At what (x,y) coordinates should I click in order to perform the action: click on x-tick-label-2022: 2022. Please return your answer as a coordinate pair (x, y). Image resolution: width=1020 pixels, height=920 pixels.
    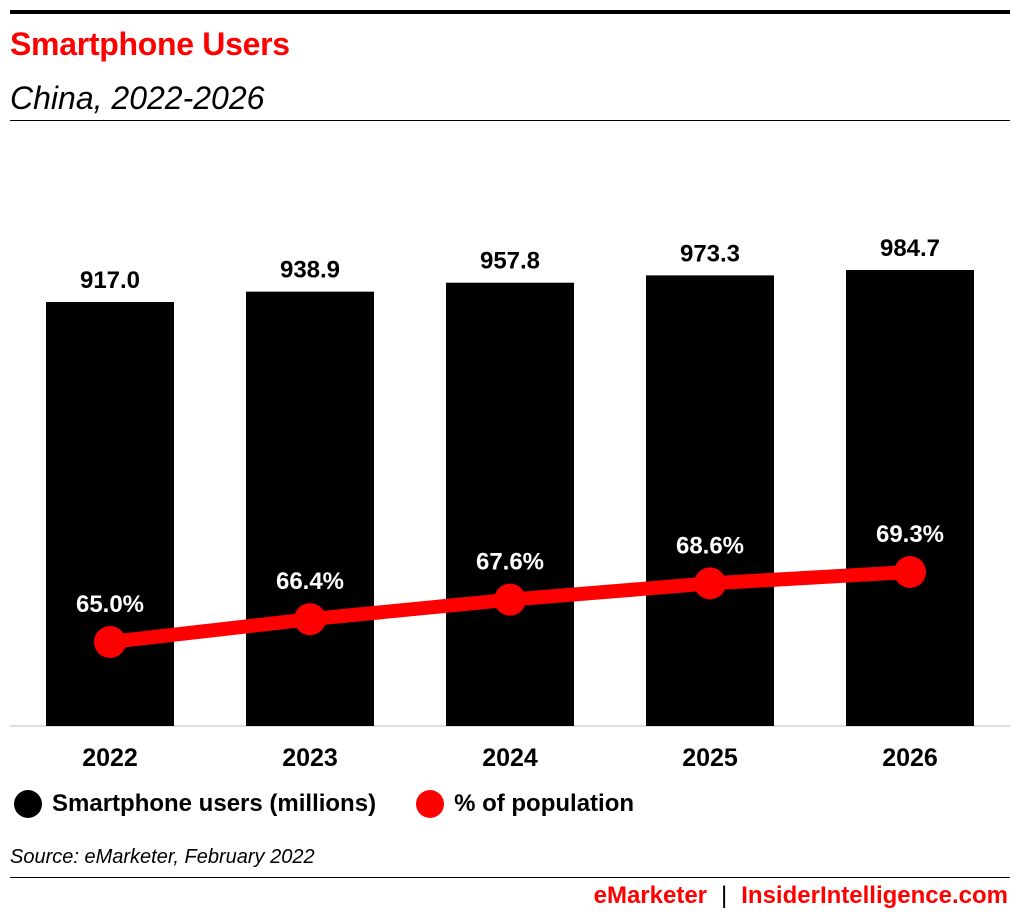
    Looking at the image, I should click on (110, 758).